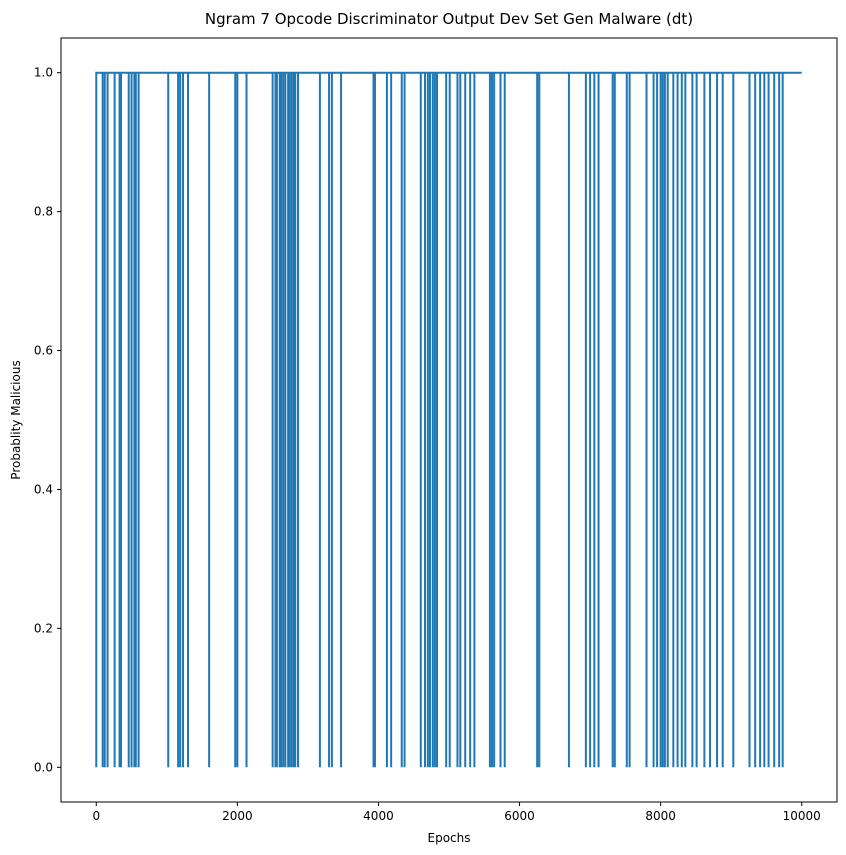 This screenshot has height=855, width=846. Describe the element at coordinates (43, 489) in the screenshot. I see `y-tick-label: 0.4` at that location.